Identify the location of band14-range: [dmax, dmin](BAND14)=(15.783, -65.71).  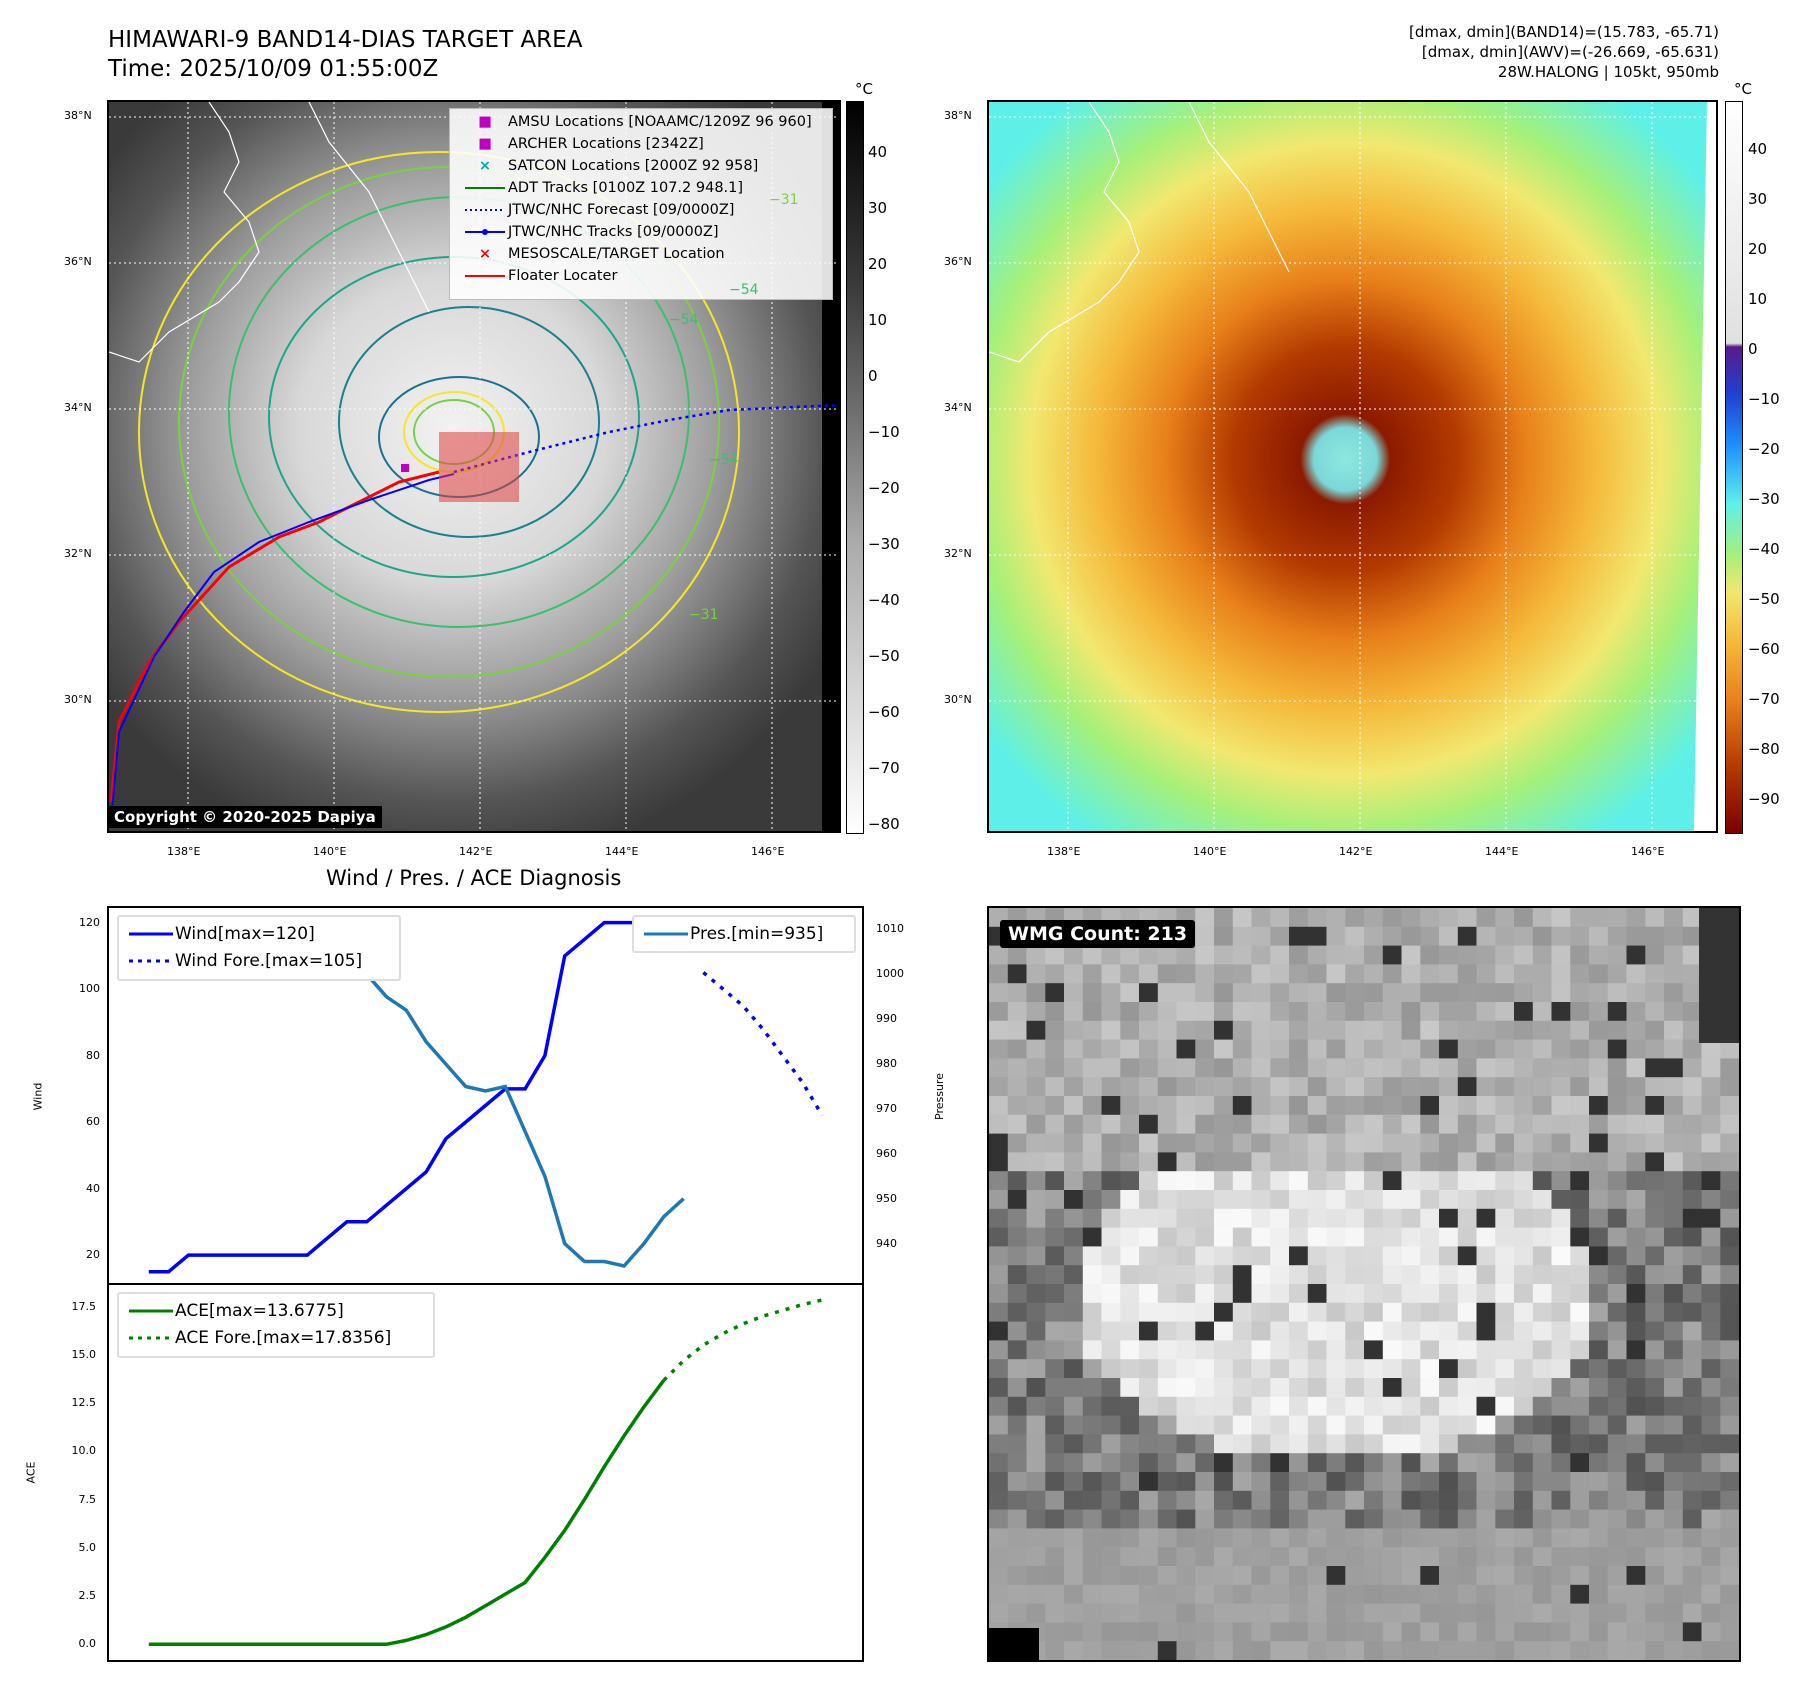
(1563, 32).